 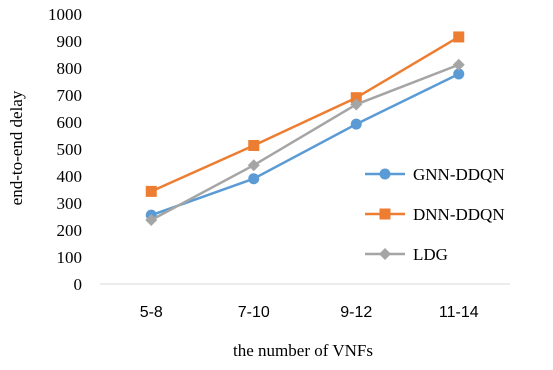 I want to click on y-tick-label: 500, so click(x=70, y=149).